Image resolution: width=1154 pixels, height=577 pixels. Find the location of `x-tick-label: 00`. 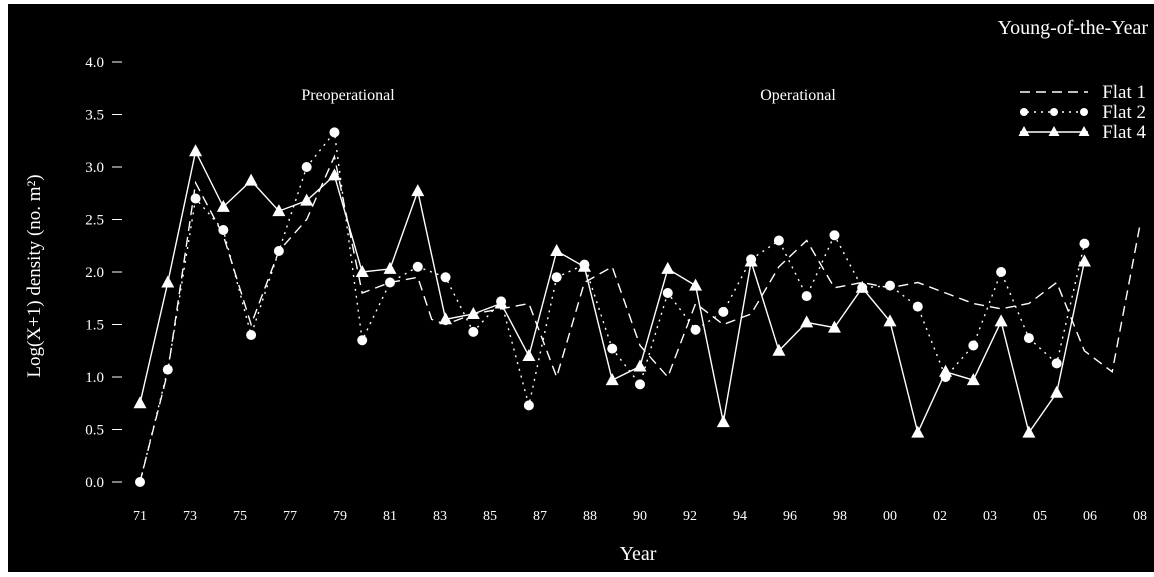

x-tick-label: 00 is located at coordinates (890, 516).